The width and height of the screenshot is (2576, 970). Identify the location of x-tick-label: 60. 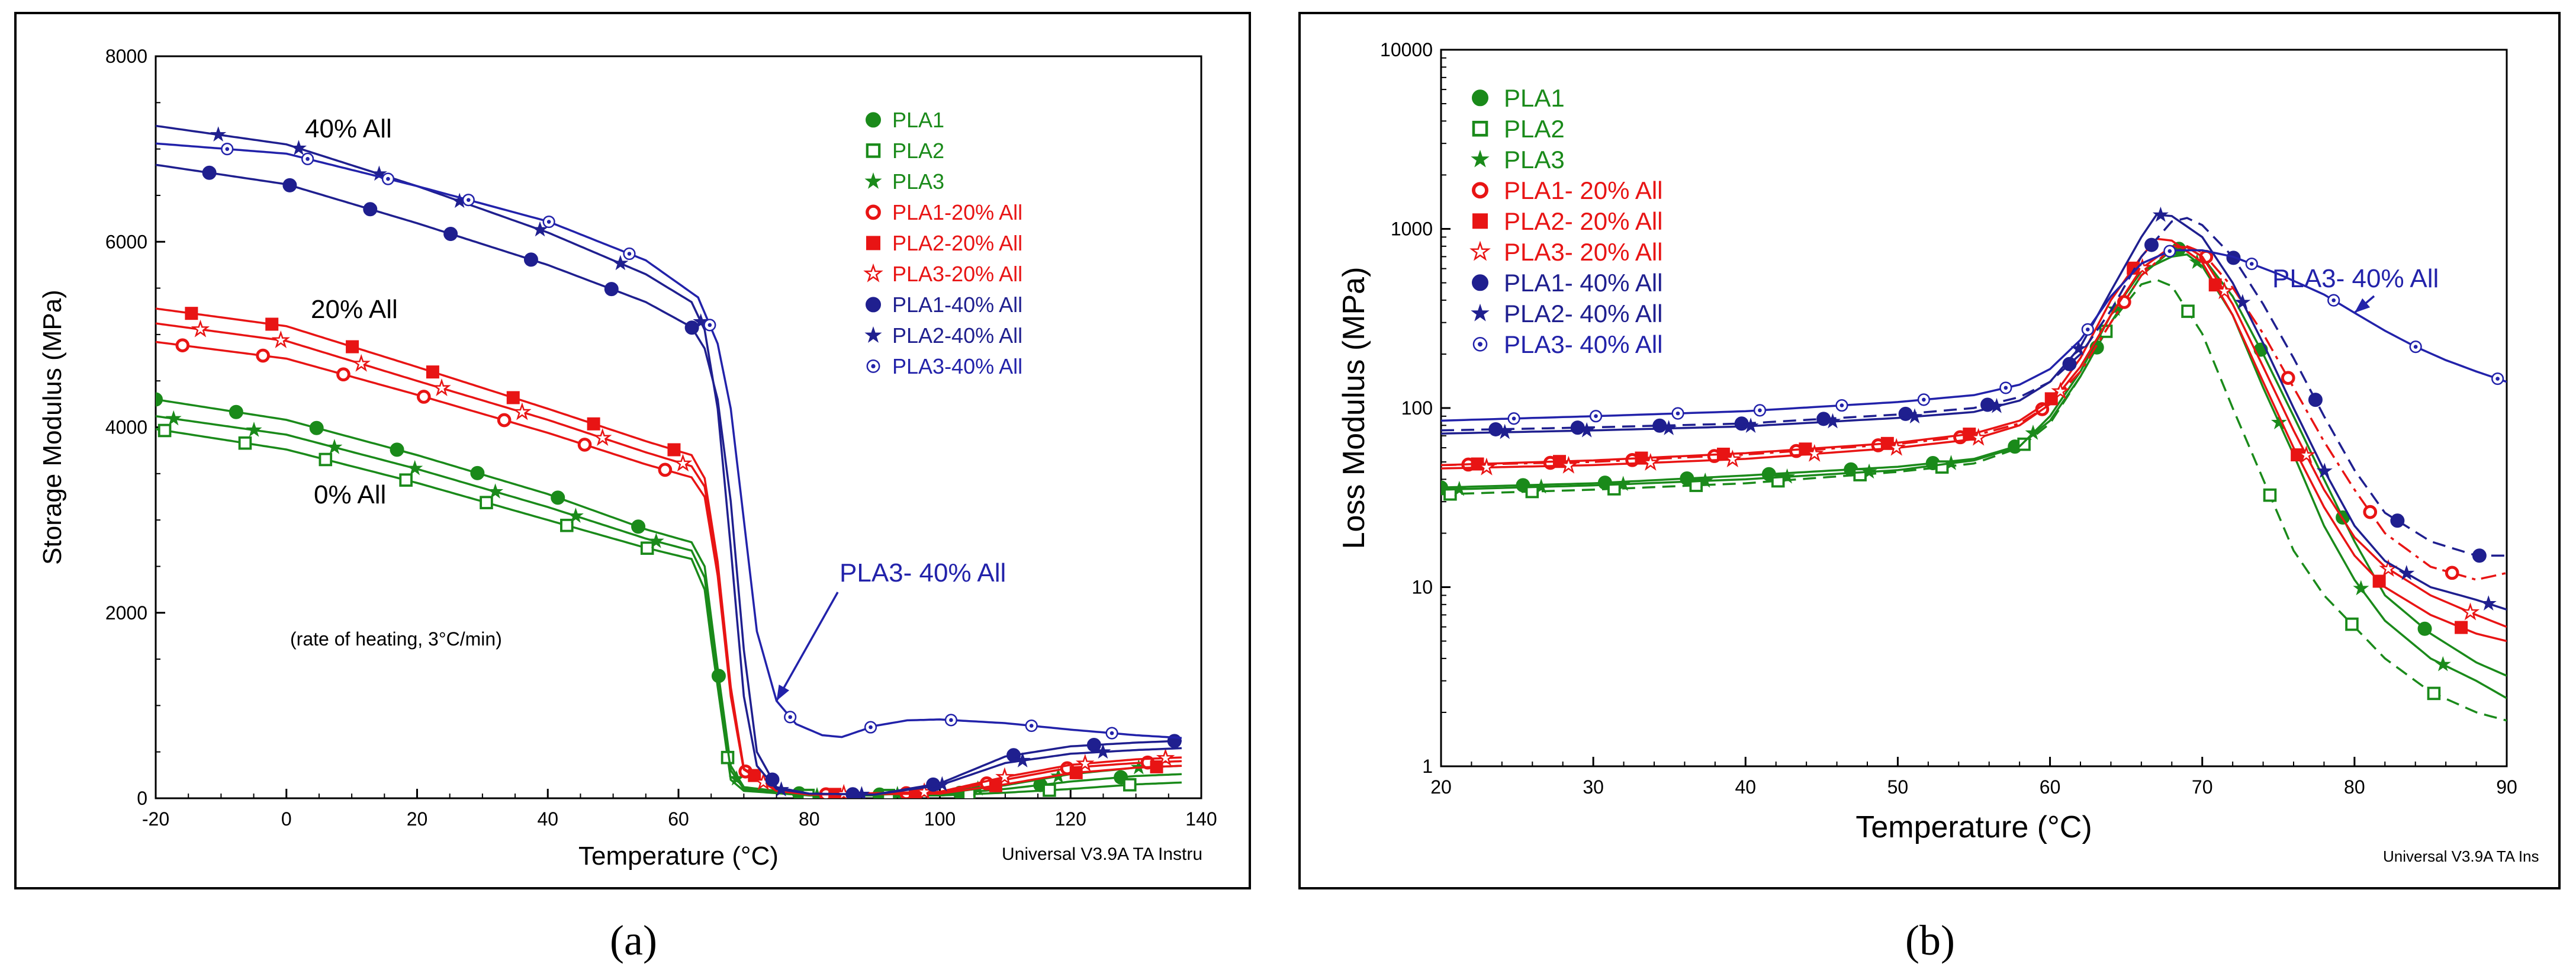
(2050, 787).